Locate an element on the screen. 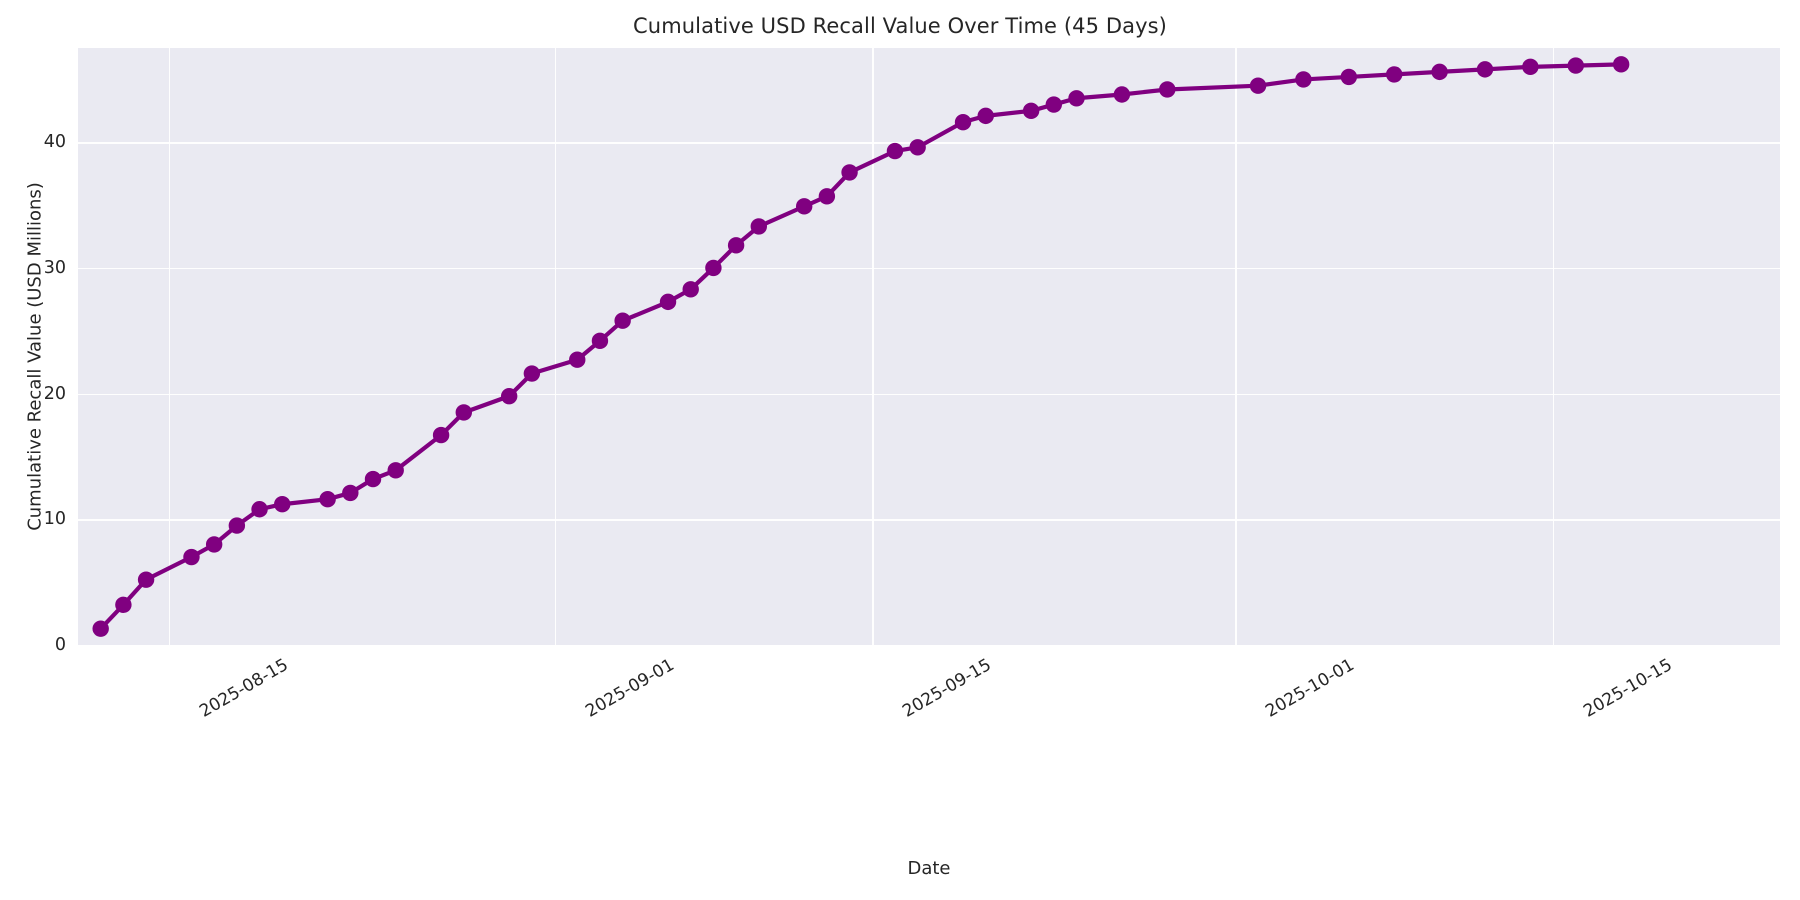 Image resolution: width=1800 pixels, height=900 pixels. y-tick-label: 40 is located at coordinates (54, 142).